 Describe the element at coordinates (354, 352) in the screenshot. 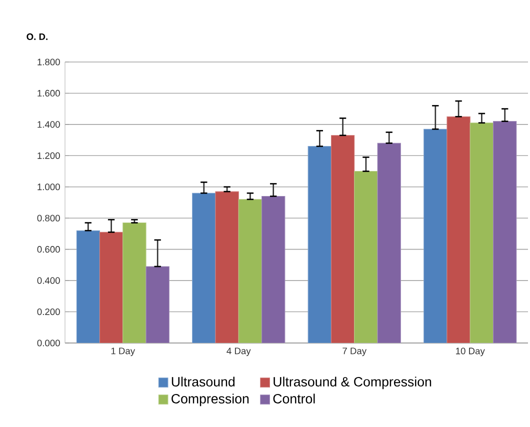

I see `x-tick-label: 7 Day` at that location.